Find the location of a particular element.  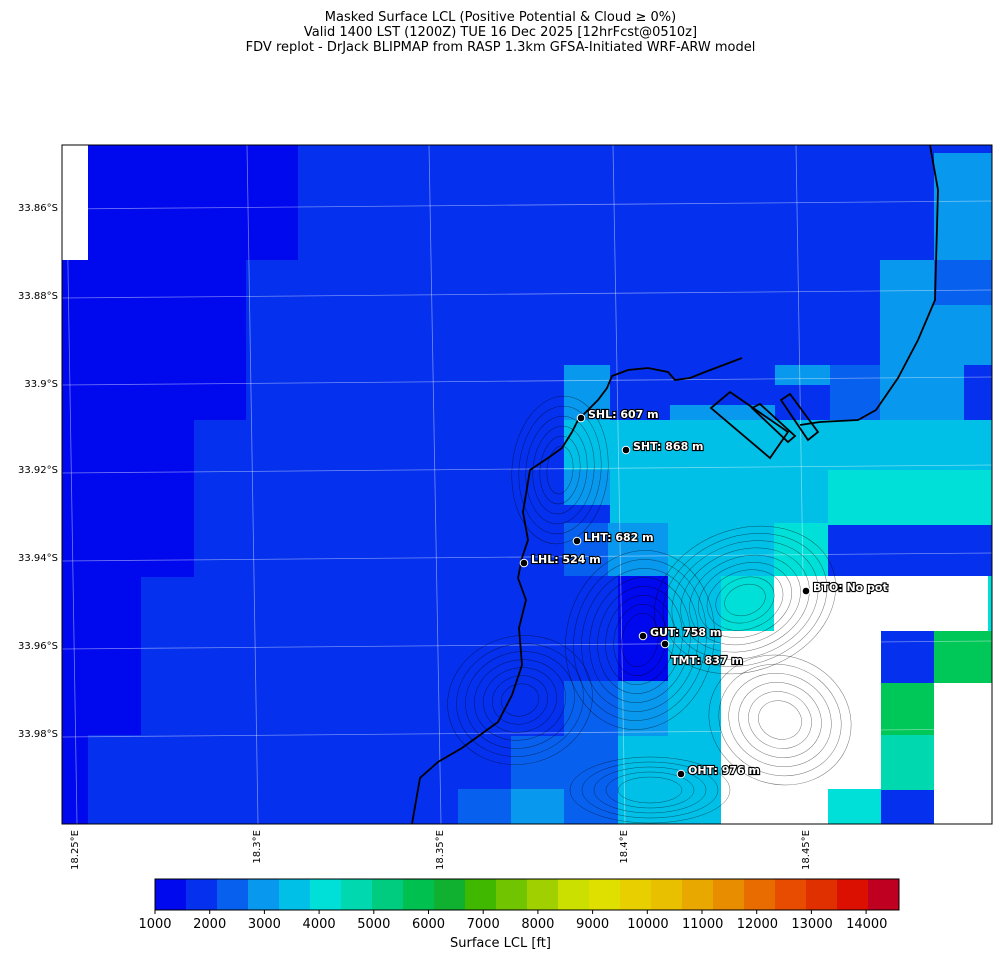

colorbar-tick-label: 13000 is located at coordinates (812, 924).